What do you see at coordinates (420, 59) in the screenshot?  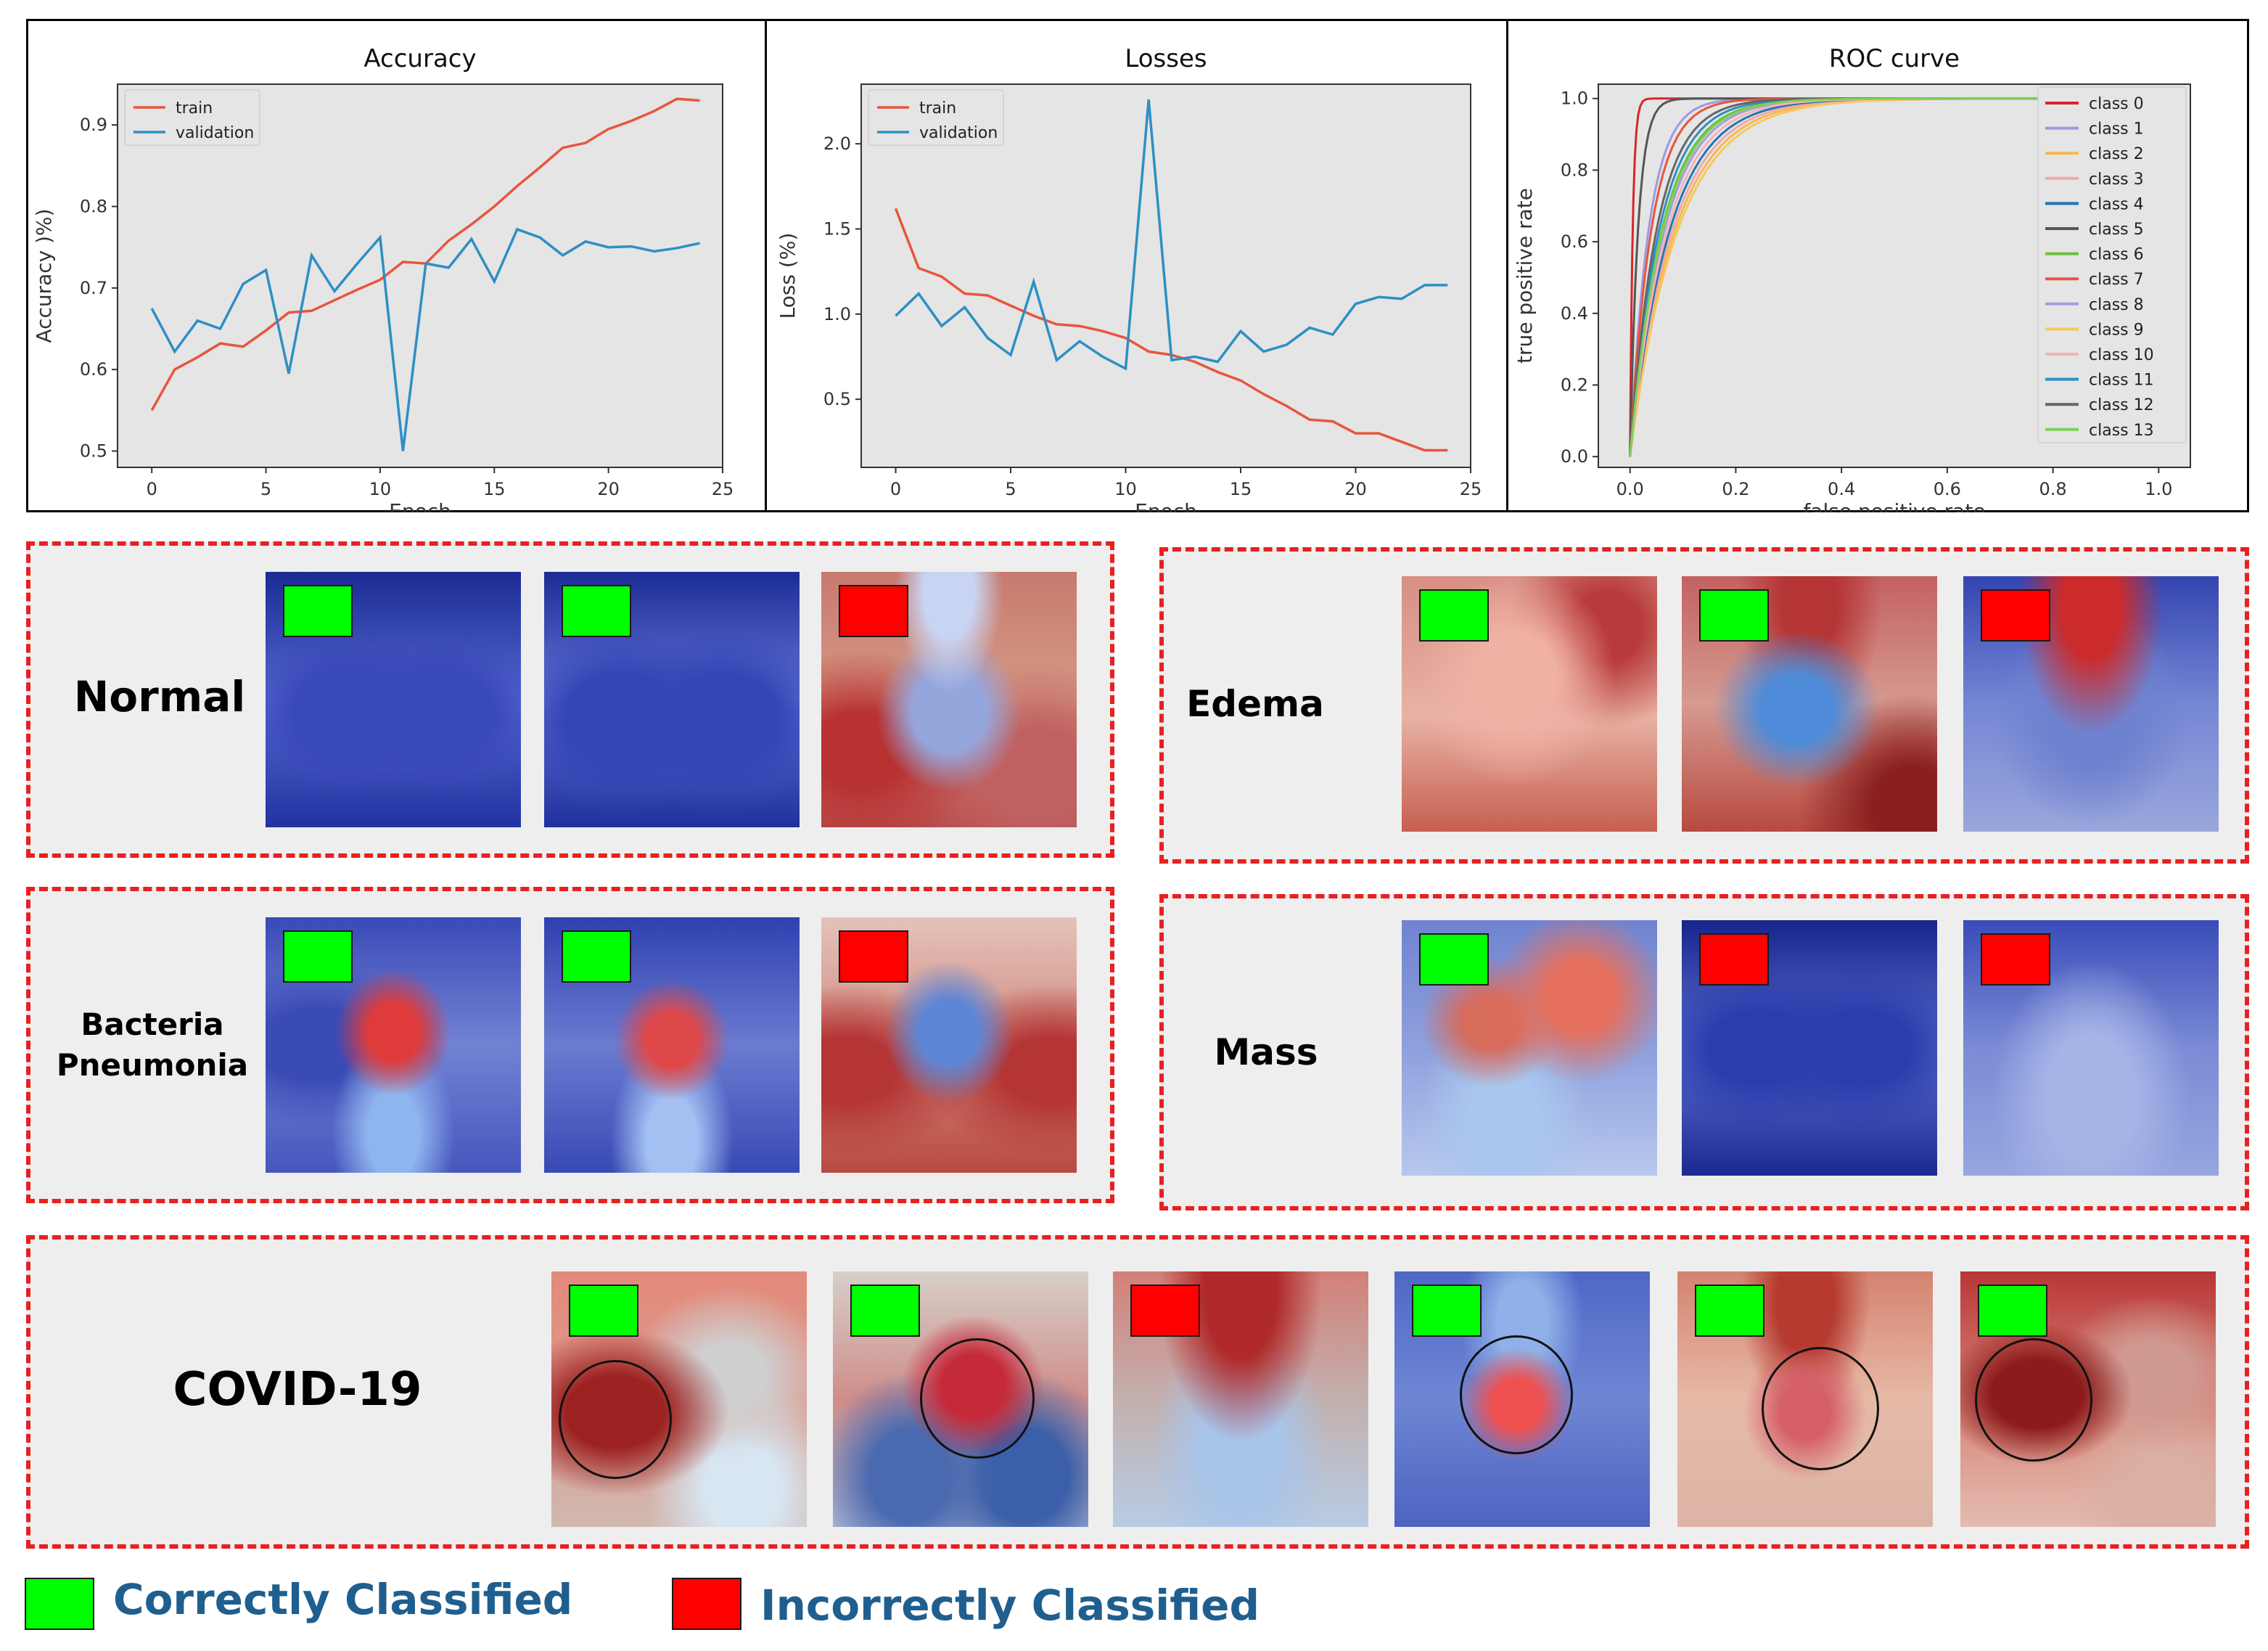 I see `chart-title: Accuracy` at bounding box center [420, 59].